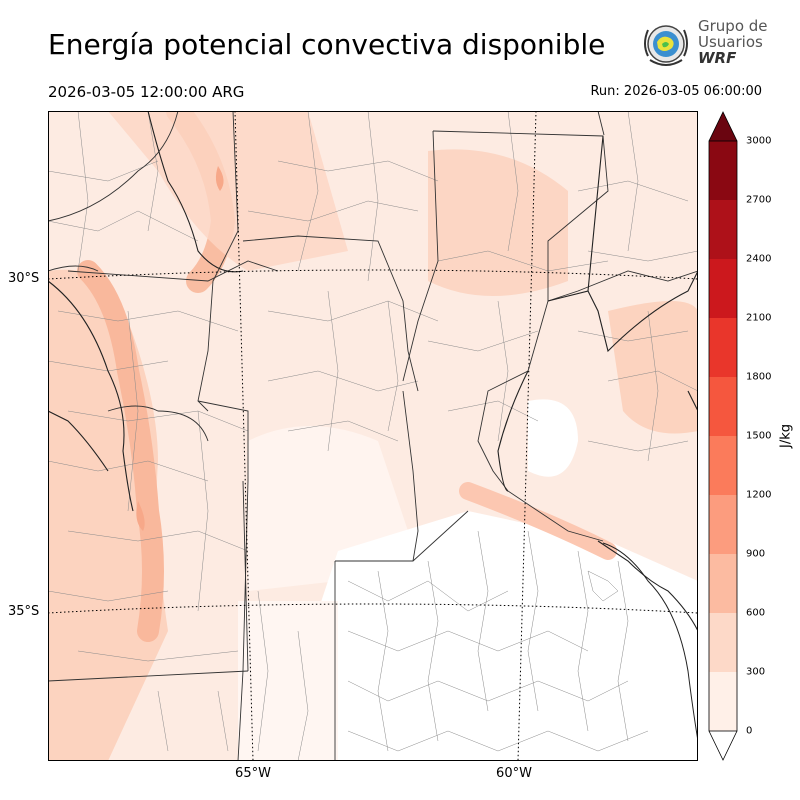  Describe the element at coordinates (759, 377) in the screenshot. I see `colorbar-tick-label: 1800` at that location.